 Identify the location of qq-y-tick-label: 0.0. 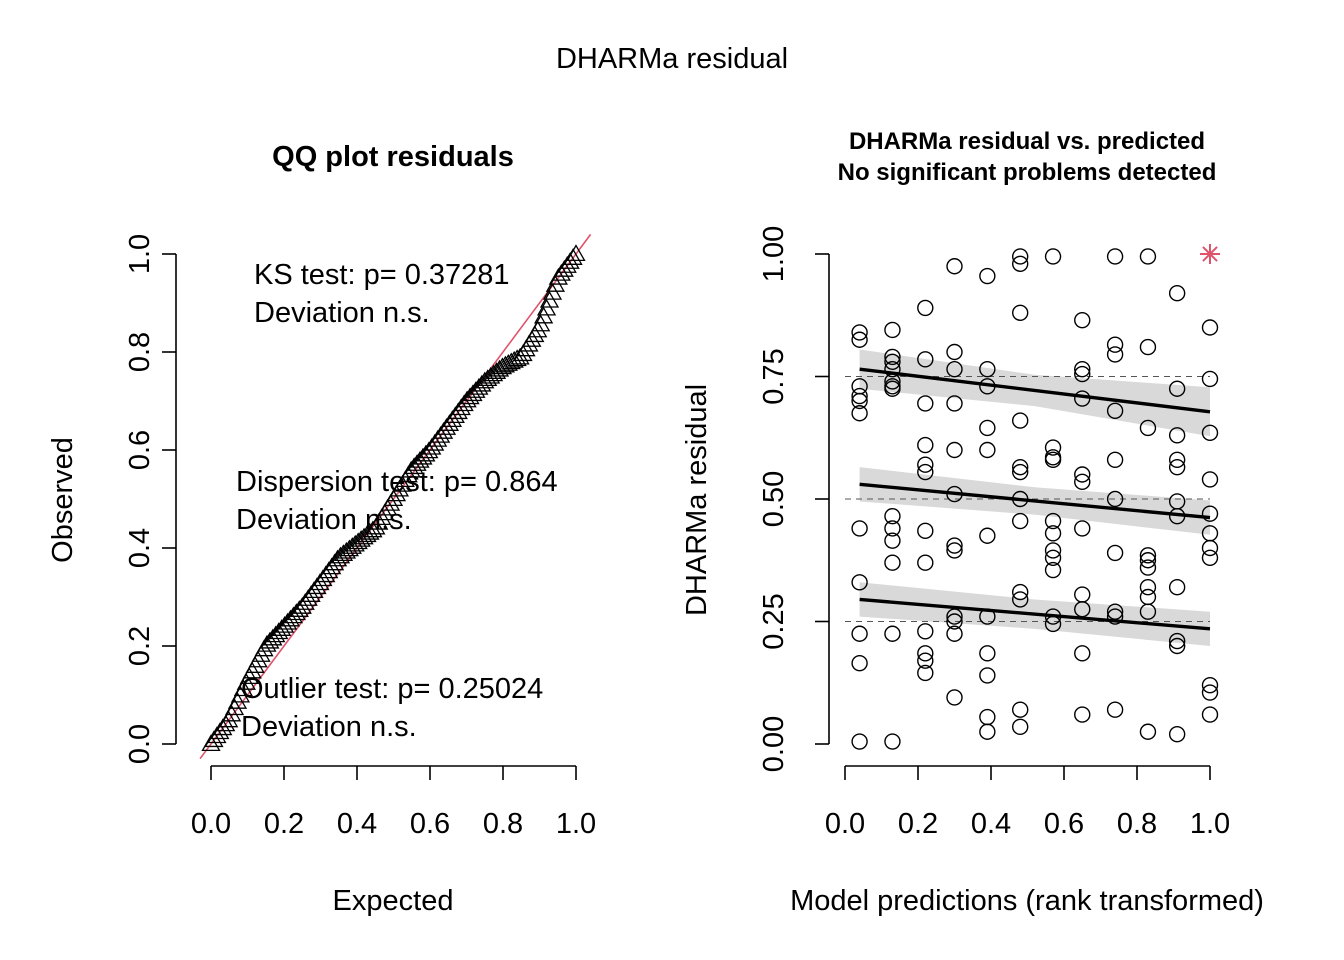
(140, 744).